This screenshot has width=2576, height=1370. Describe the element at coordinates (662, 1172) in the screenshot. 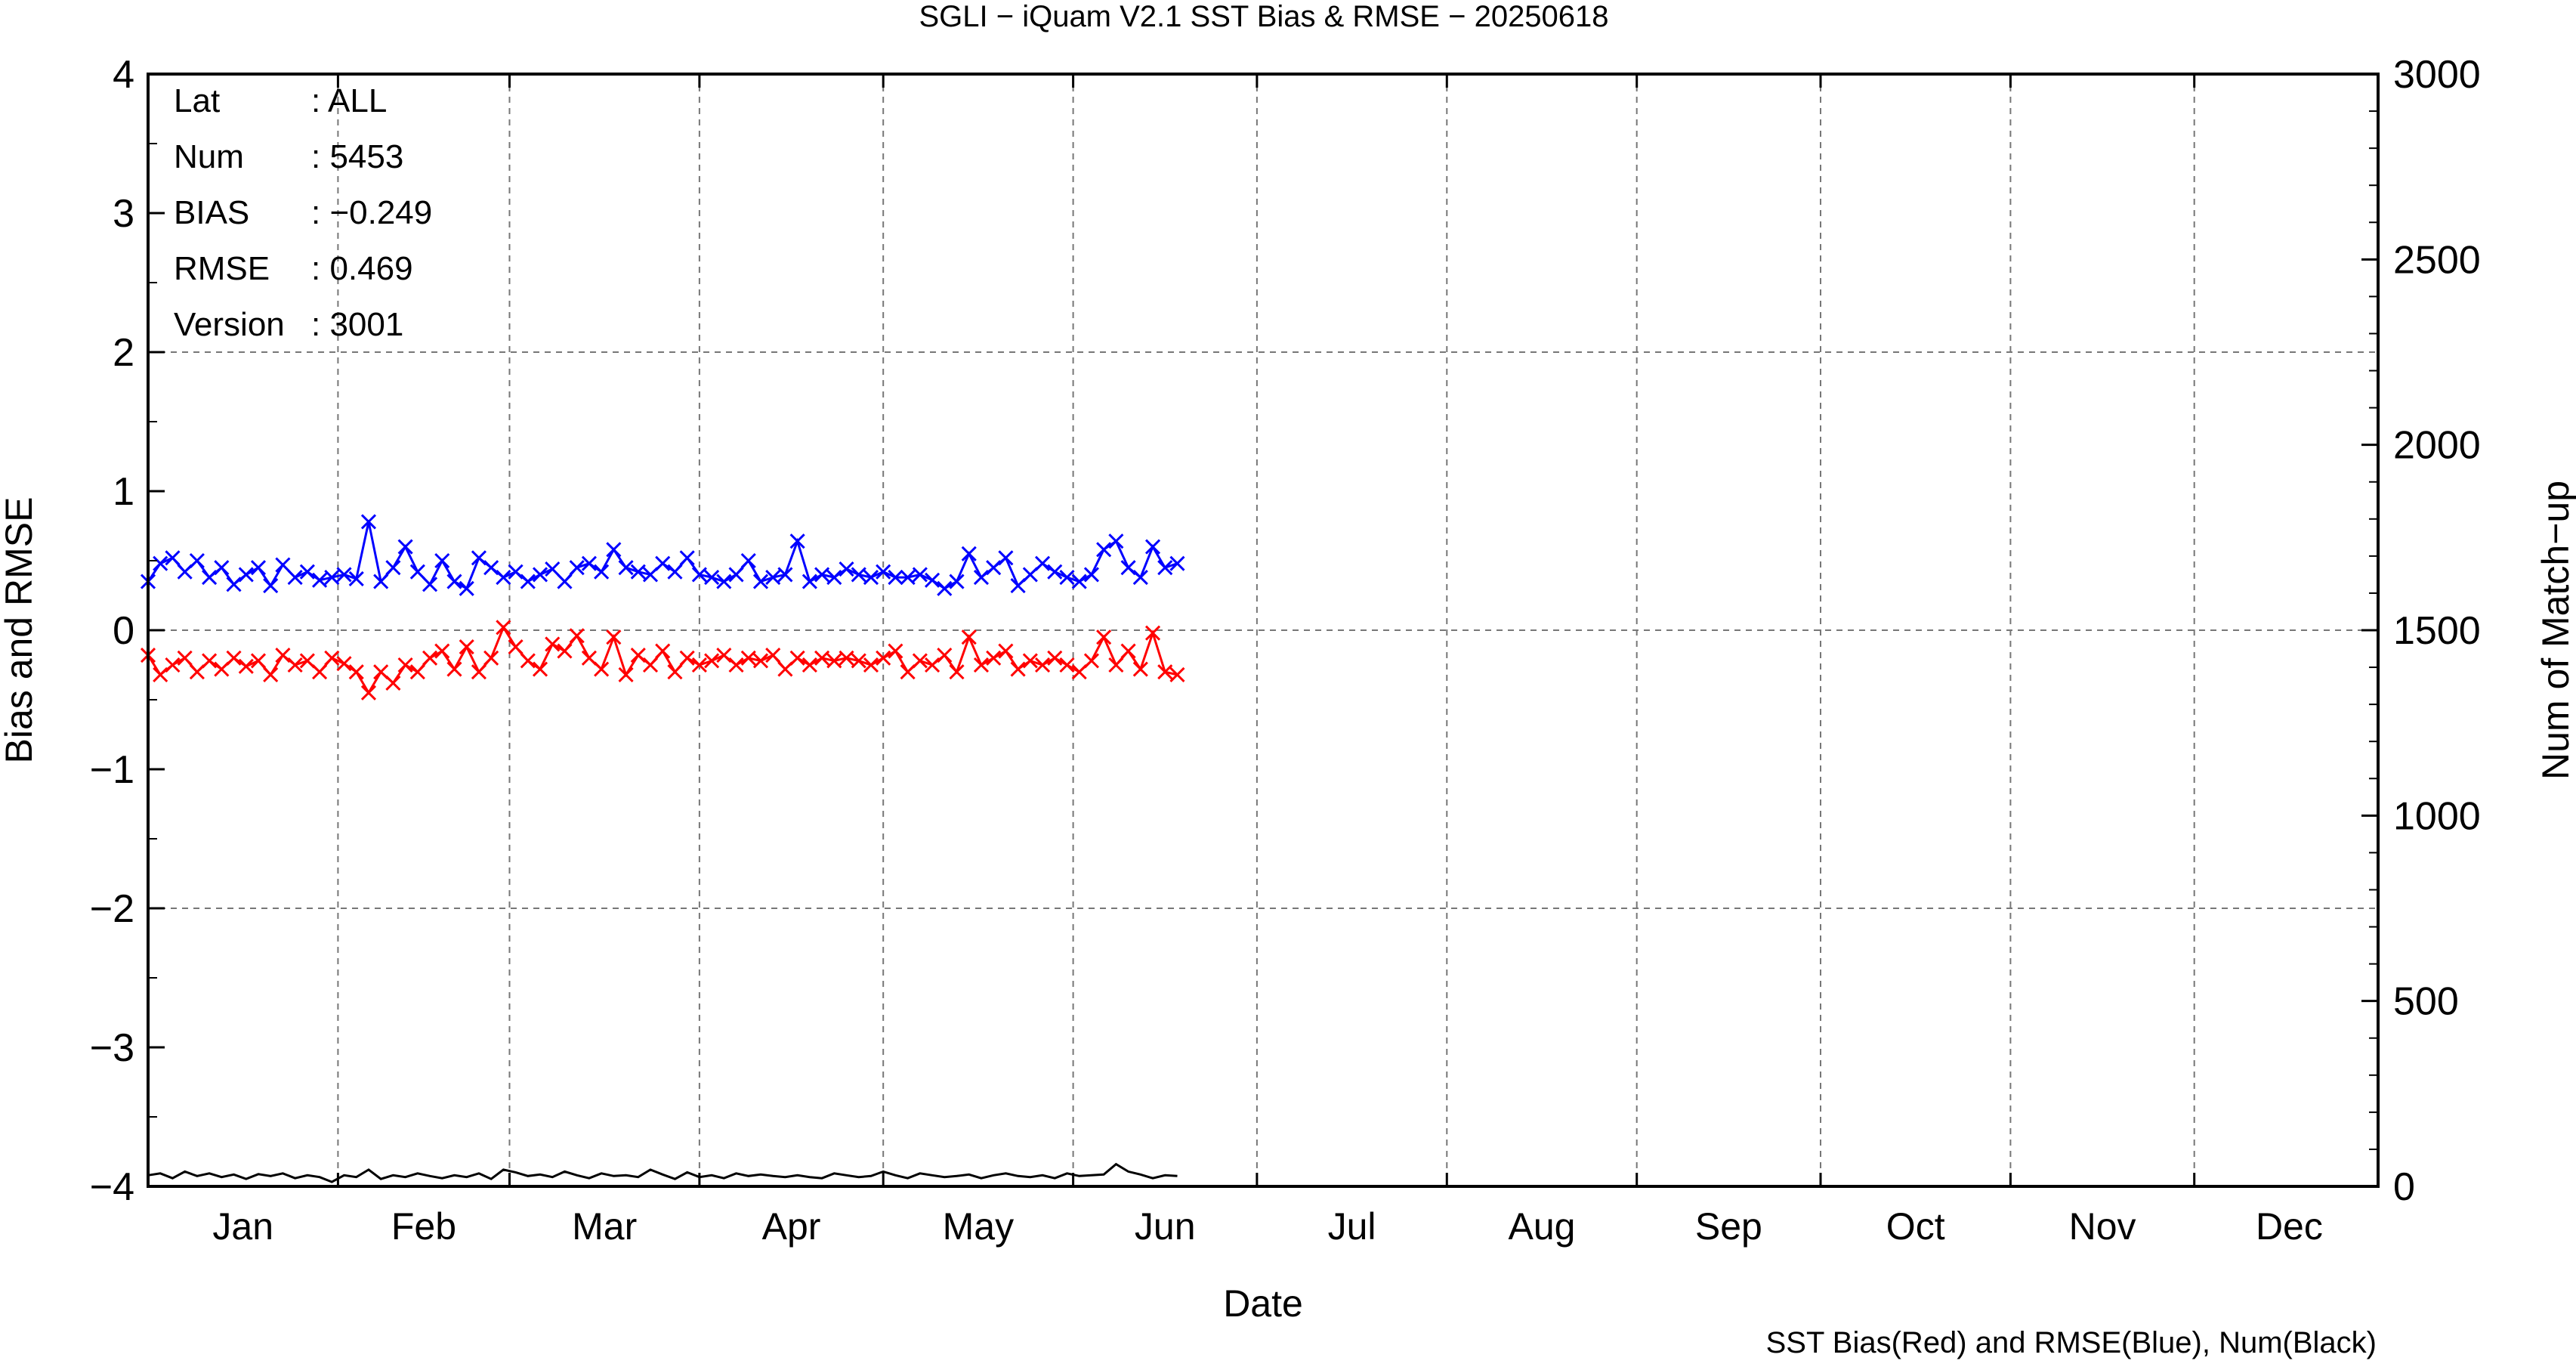

I see `num-line` at that location.